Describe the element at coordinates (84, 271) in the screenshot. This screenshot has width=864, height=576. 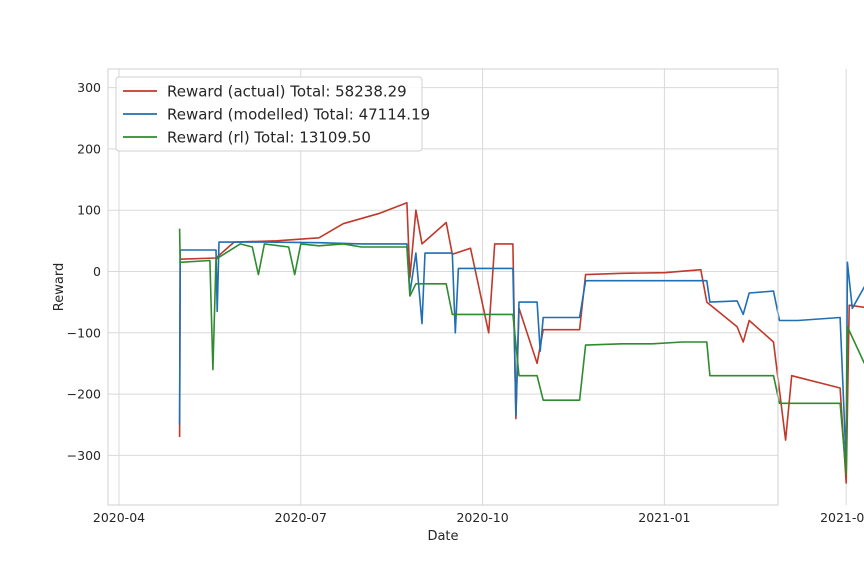
I see `y-tick-labels: 300 200 100 0 −100 −200 −300` at that location.